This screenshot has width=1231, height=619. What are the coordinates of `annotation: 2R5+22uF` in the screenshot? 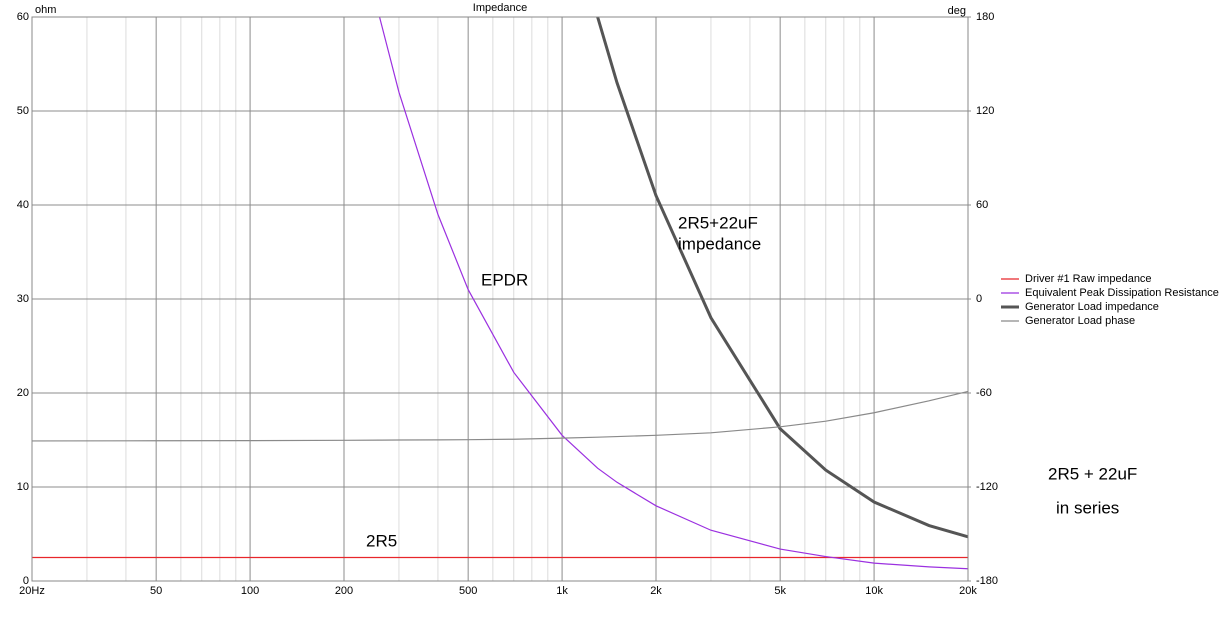 It's located at (718, 222).